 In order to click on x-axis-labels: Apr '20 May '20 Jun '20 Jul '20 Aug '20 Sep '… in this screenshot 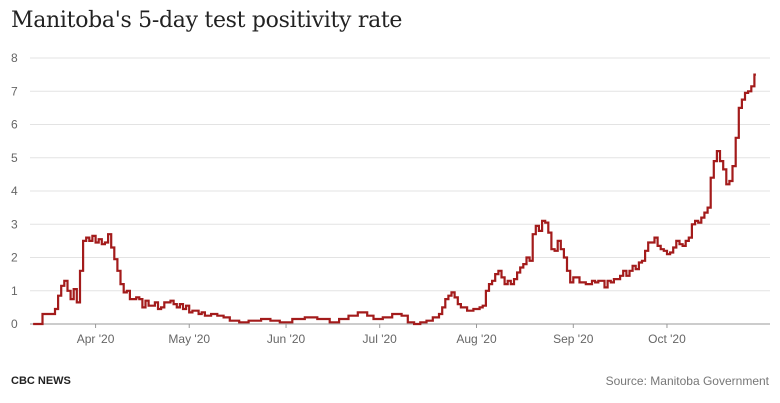, I will do `click(381, 335)`.